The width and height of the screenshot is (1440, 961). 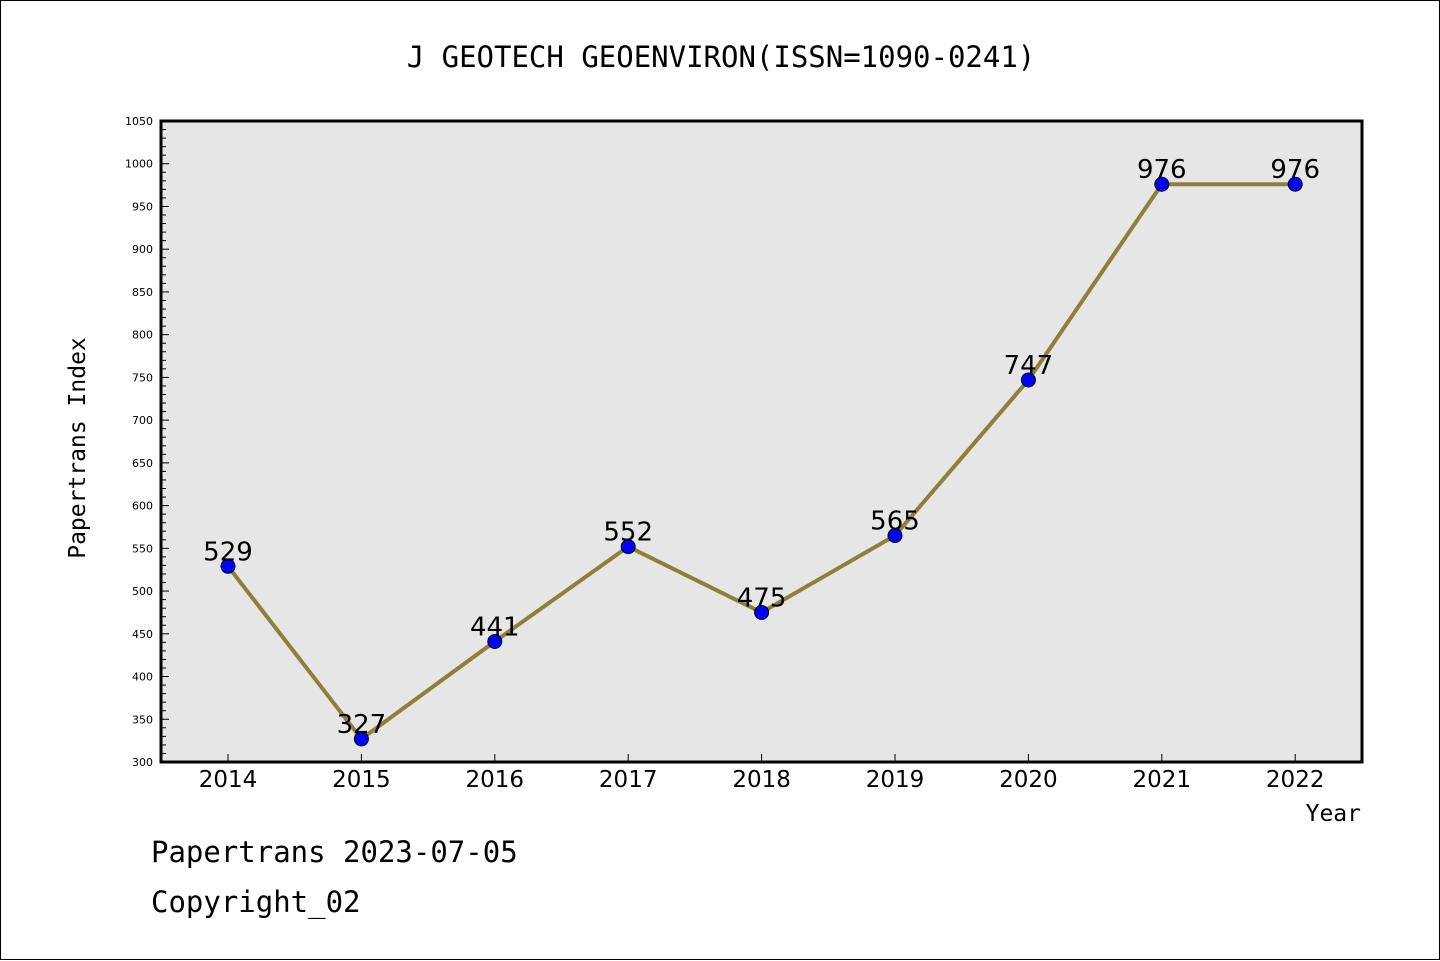 What do you see at coordinates (256, 902) in the screenshot?
I see `footer-copyright: Copyright_02` at bounding box center [256, 902].